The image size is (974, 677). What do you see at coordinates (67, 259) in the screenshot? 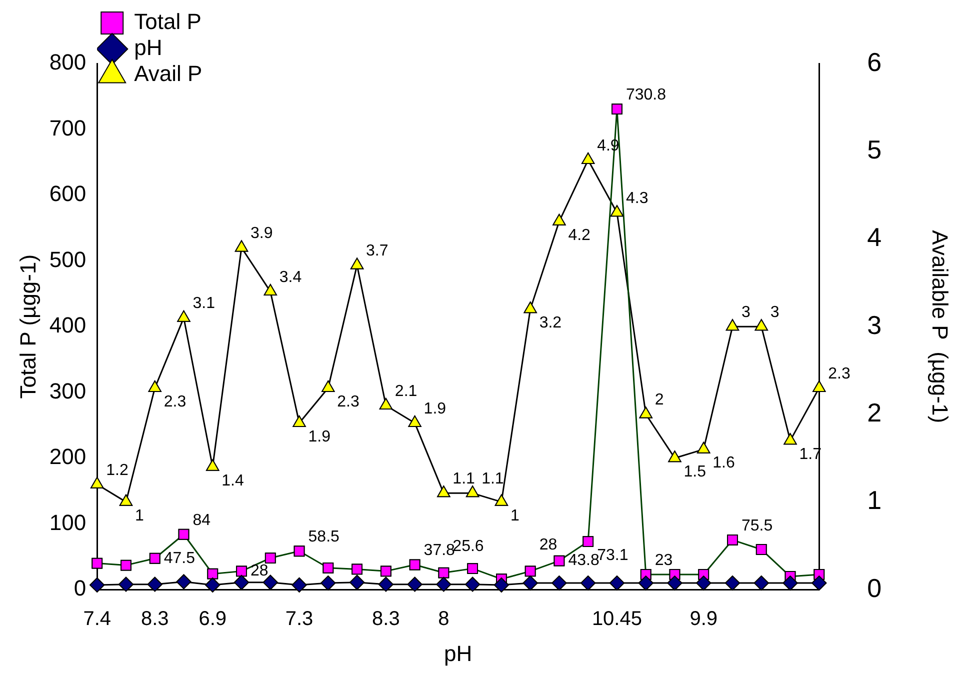
I see `y-tick-label: 500` at bounding box center [67, 259].